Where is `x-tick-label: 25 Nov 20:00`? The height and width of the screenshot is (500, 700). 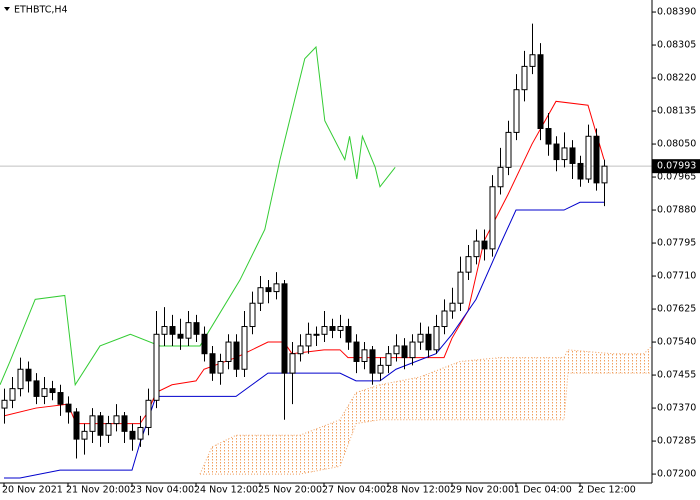
x-tick-label: 25 Nov 20:00 is located at coordinates (290, 490).